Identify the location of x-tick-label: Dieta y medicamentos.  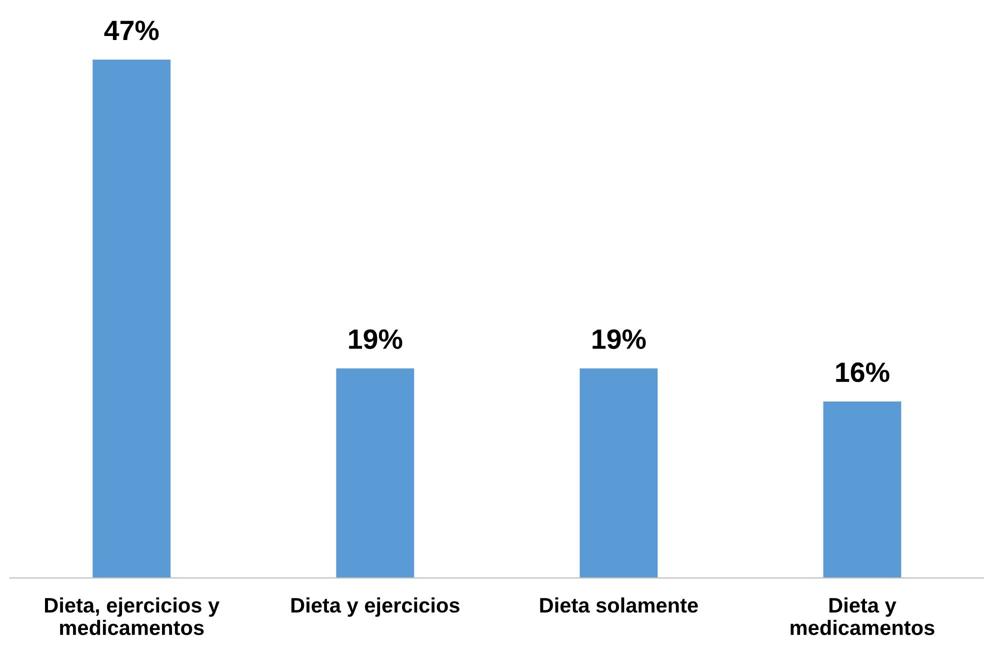
(862, 616).